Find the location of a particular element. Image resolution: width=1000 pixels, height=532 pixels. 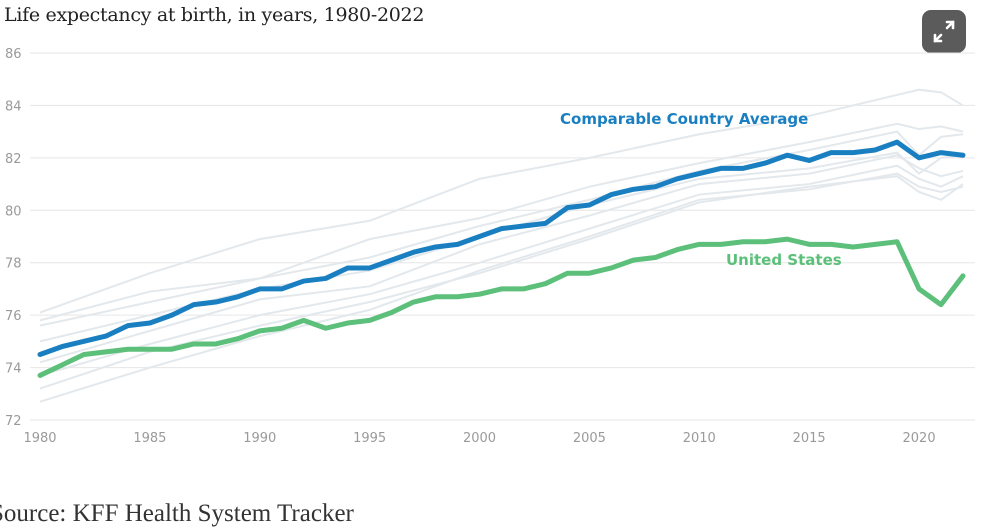

series-label-us: United States is located at coordinates (784, 260).